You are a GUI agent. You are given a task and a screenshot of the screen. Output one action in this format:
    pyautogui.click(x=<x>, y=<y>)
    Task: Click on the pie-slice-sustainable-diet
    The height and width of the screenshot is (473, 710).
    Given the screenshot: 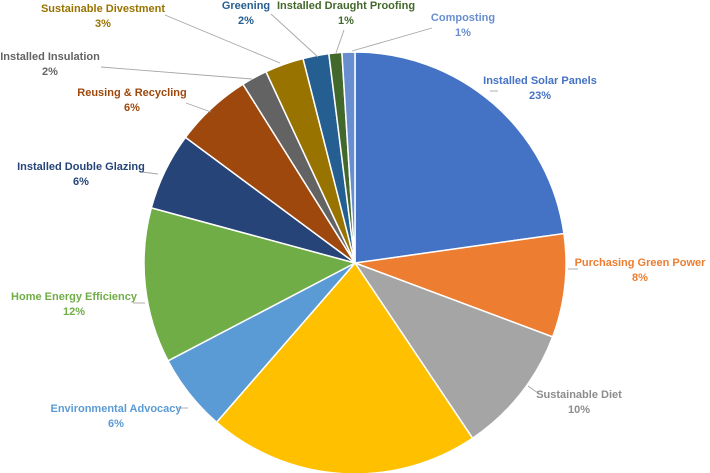 What is the action you would take?
    pyautogui.click(x=453, y=350)
    